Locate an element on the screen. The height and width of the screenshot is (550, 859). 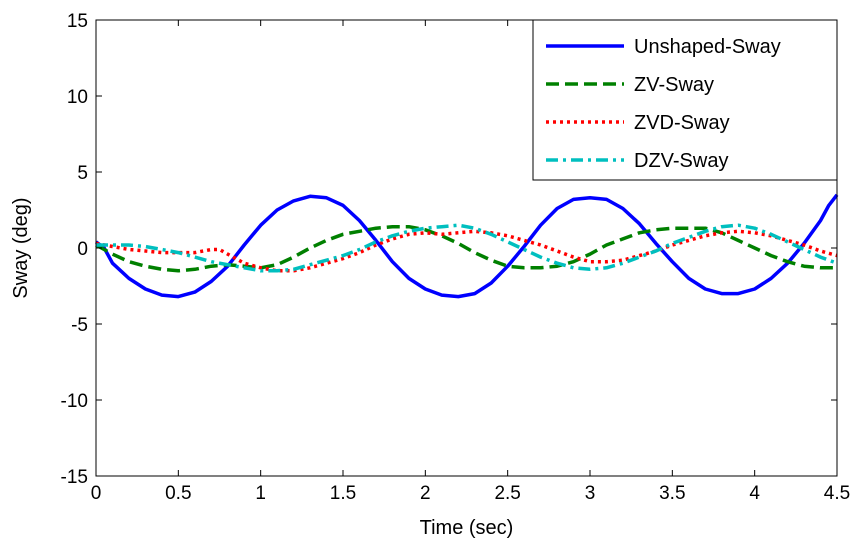
legend-label-4: DZV-Sway is located at coordinates (681, 161).